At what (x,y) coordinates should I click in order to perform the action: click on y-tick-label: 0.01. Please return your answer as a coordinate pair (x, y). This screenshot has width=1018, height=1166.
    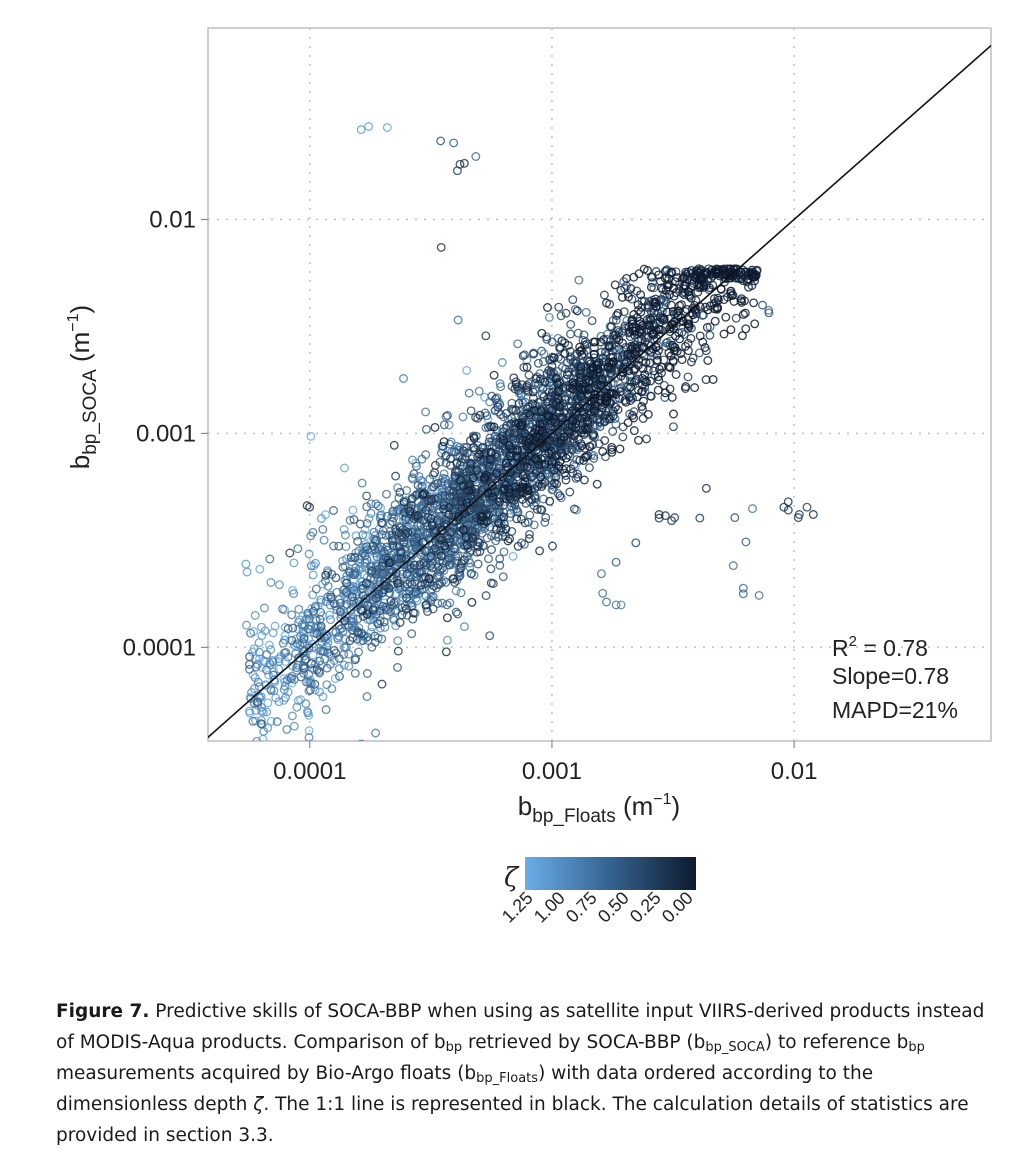
    Looking at the image, I should click on (172, 219).